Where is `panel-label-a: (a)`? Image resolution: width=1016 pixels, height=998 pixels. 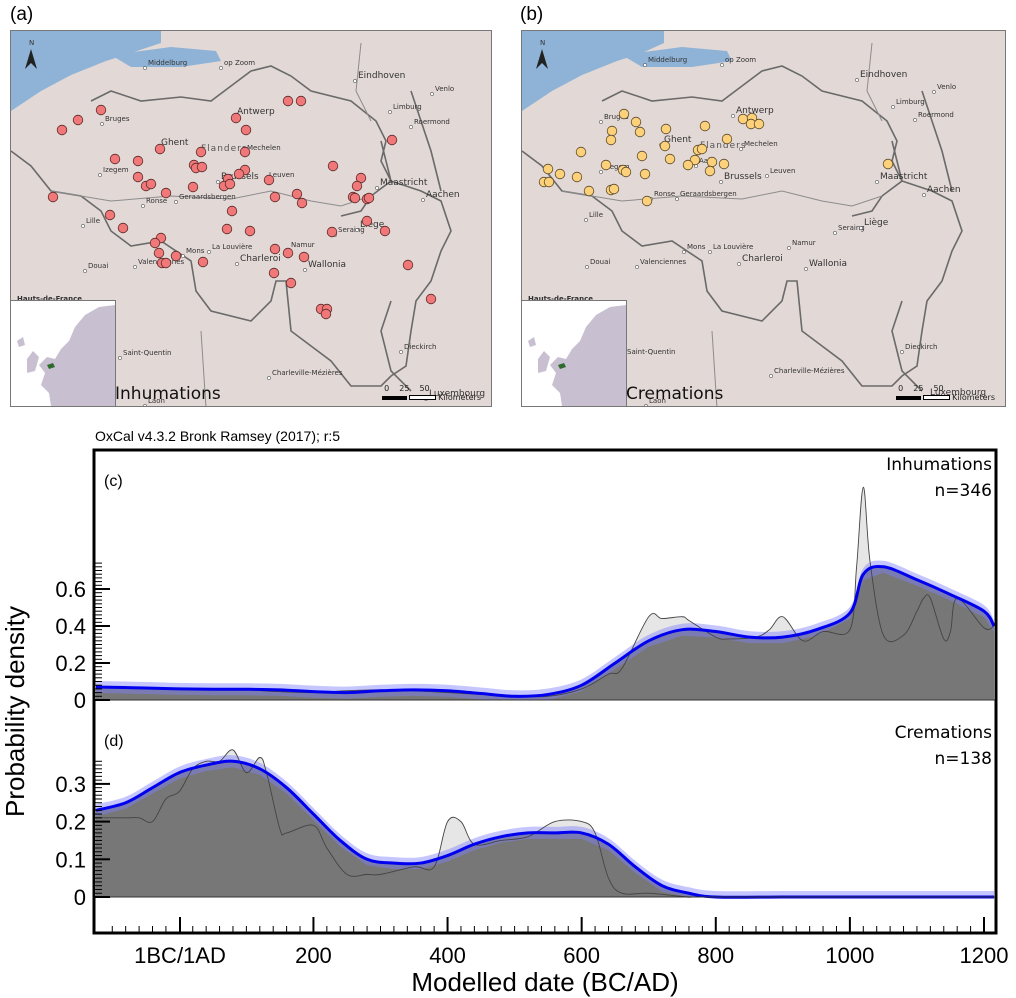 panel-label-a: (a) is located at coordinates (22, 14).